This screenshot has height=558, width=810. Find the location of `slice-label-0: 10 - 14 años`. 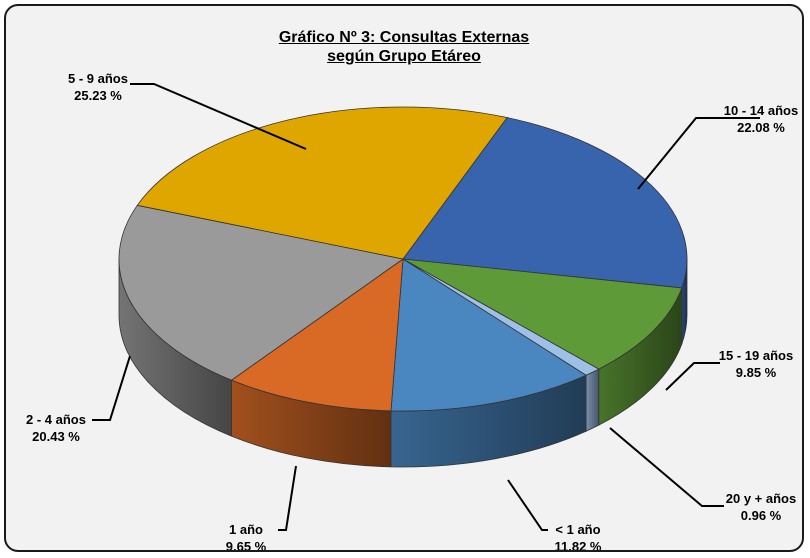

slice-label-0: 10 - 14 años is located at coordinates (761, 110).